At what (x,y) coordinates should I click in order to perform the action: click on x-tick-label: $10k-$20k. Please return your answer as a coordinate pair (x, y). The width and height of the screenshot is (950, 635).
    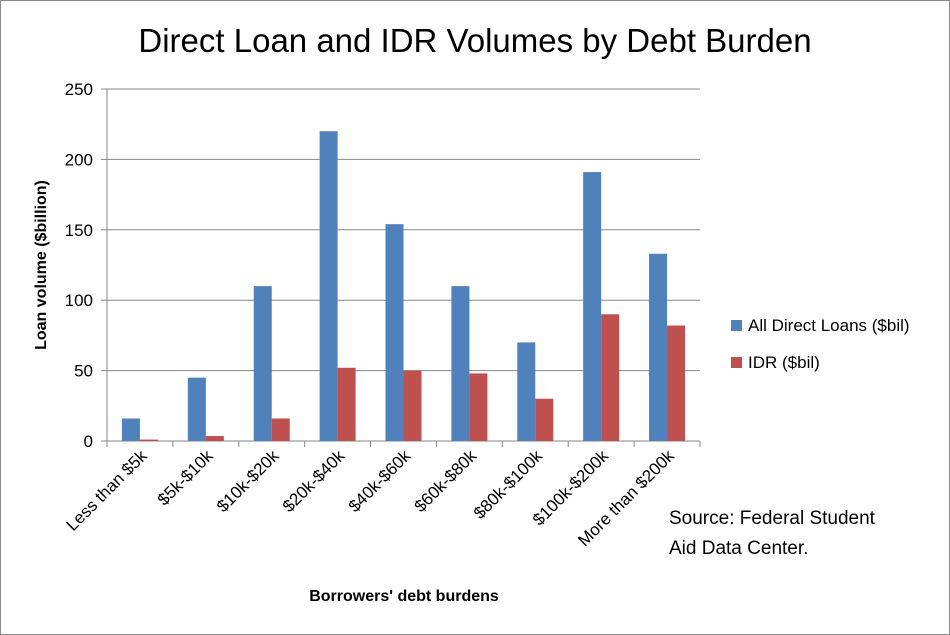
    Looking at the image, I should click on (248, 481).